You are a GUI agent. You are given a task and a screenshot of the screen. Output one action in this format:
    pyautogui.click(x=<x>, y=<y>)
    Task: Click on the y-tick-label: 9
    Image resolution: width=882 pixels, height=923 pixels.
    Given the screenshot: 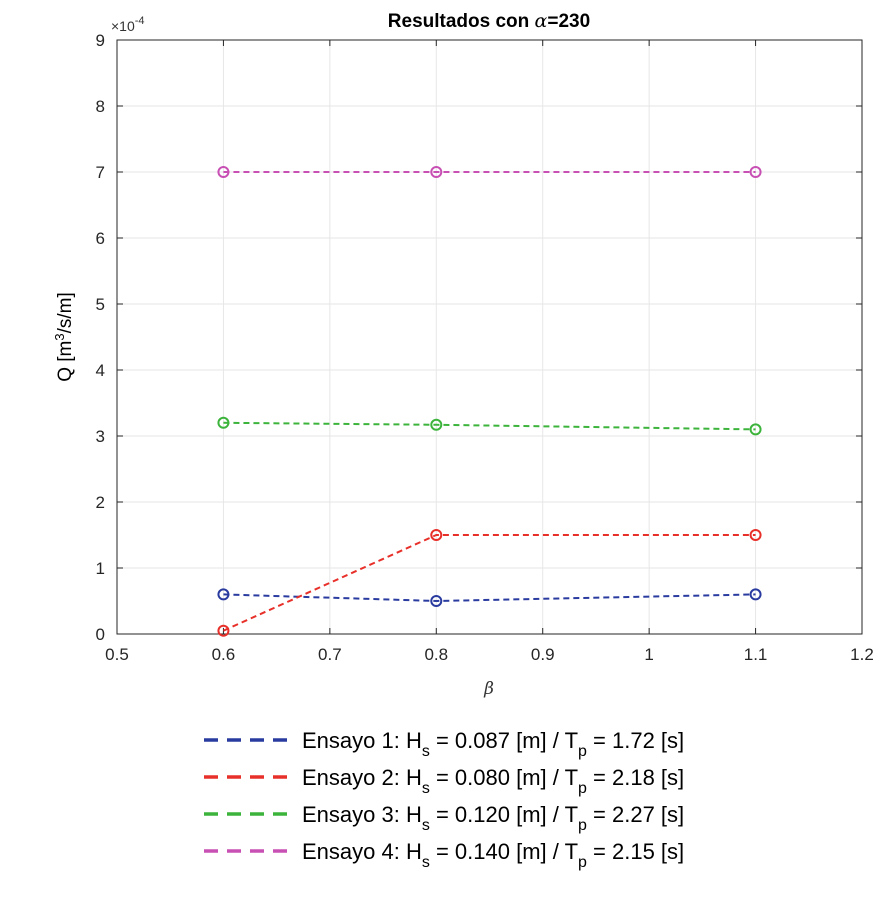 What is the action you would take?
    pyautogui.click(x=100, y=40)
    